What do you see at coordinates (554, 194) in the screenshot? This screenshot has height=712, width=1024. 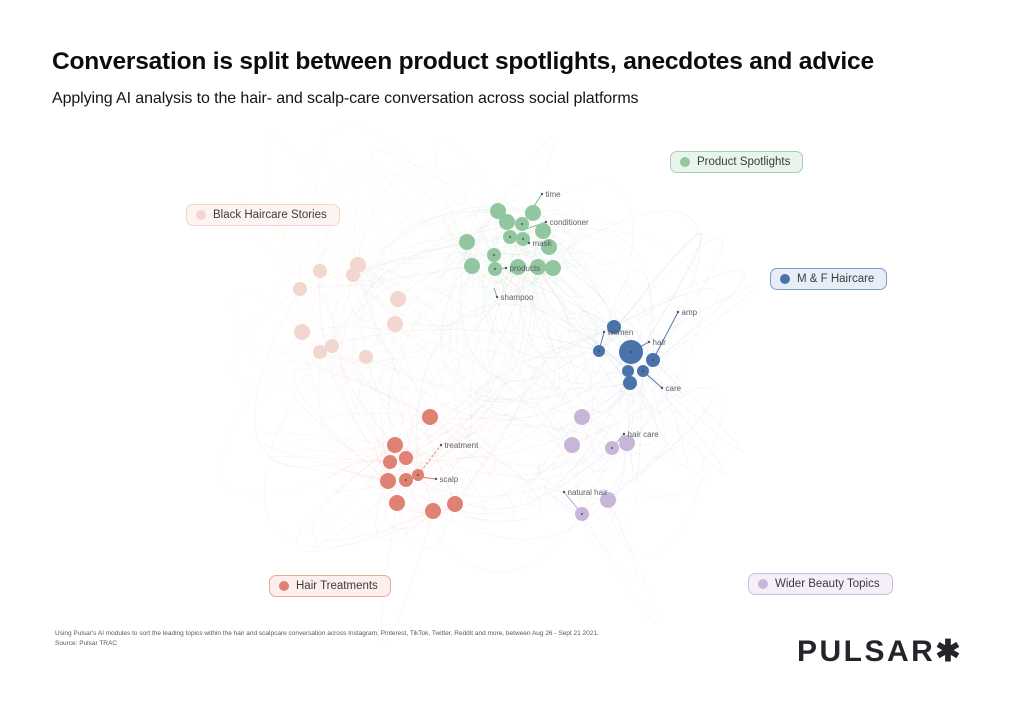 I see `node-label: time` at bounding box center [554, 194].